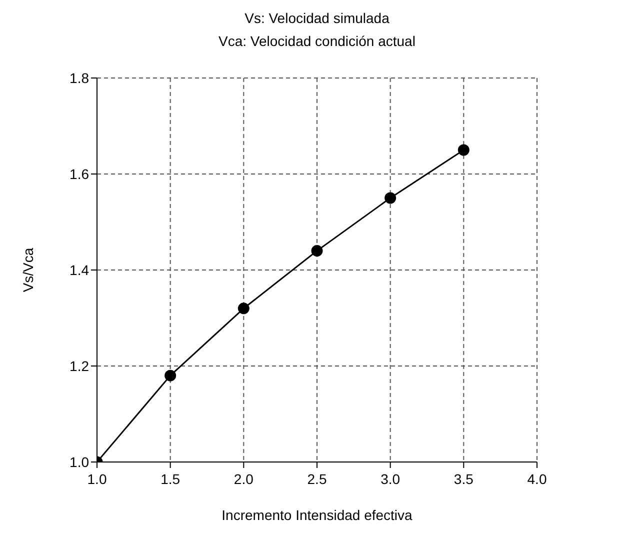 Image resolution: width=633 pixels, height=548 pixels. Describe the element at coordinates (97, 478) in the screenshot. I see `x-tick-label: 1.0` at that location.